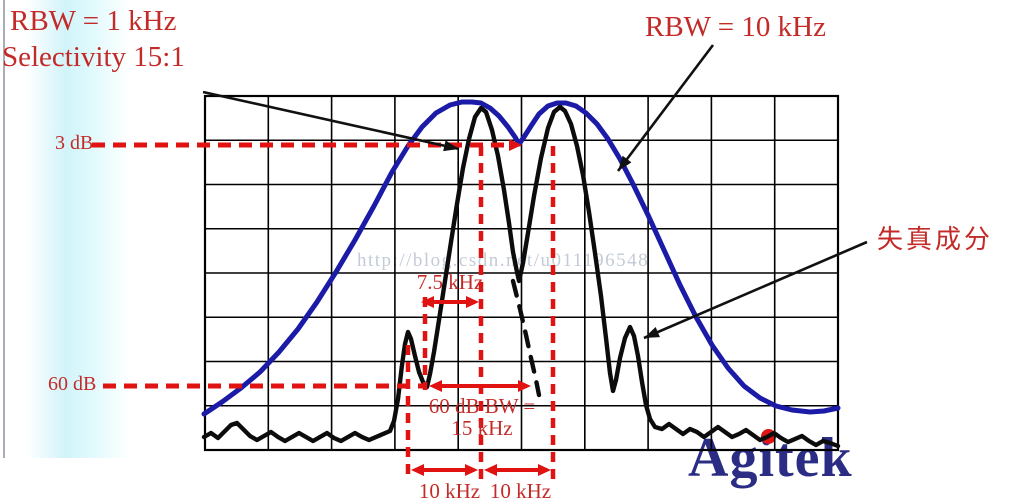 This screenshot has height=504, width=1010. What do you see at coordinates (520, 491) in the screenshot?
I see `label-10khz-right: 10 kHz` at bounding box center [520, 491].